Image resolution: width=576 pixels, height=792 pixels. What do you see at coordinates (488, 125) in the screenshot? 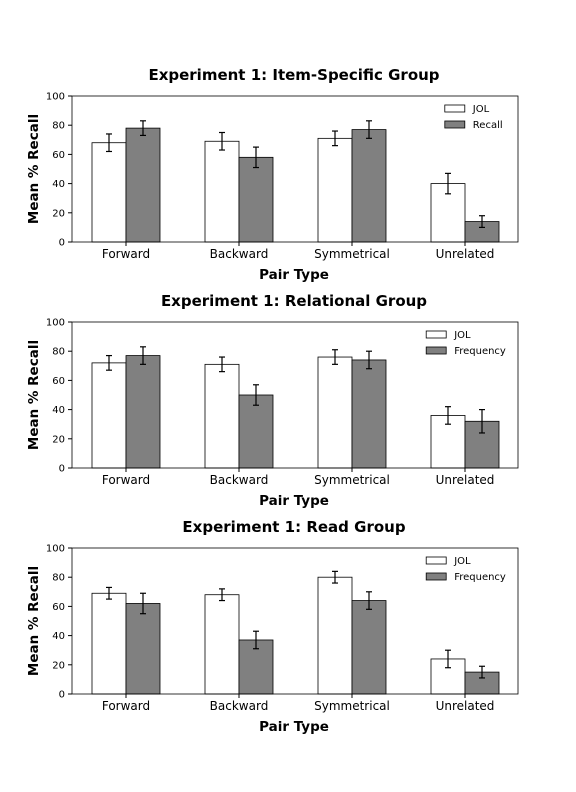
I see `legend-label: Recall` at bounding box center [488, 125].